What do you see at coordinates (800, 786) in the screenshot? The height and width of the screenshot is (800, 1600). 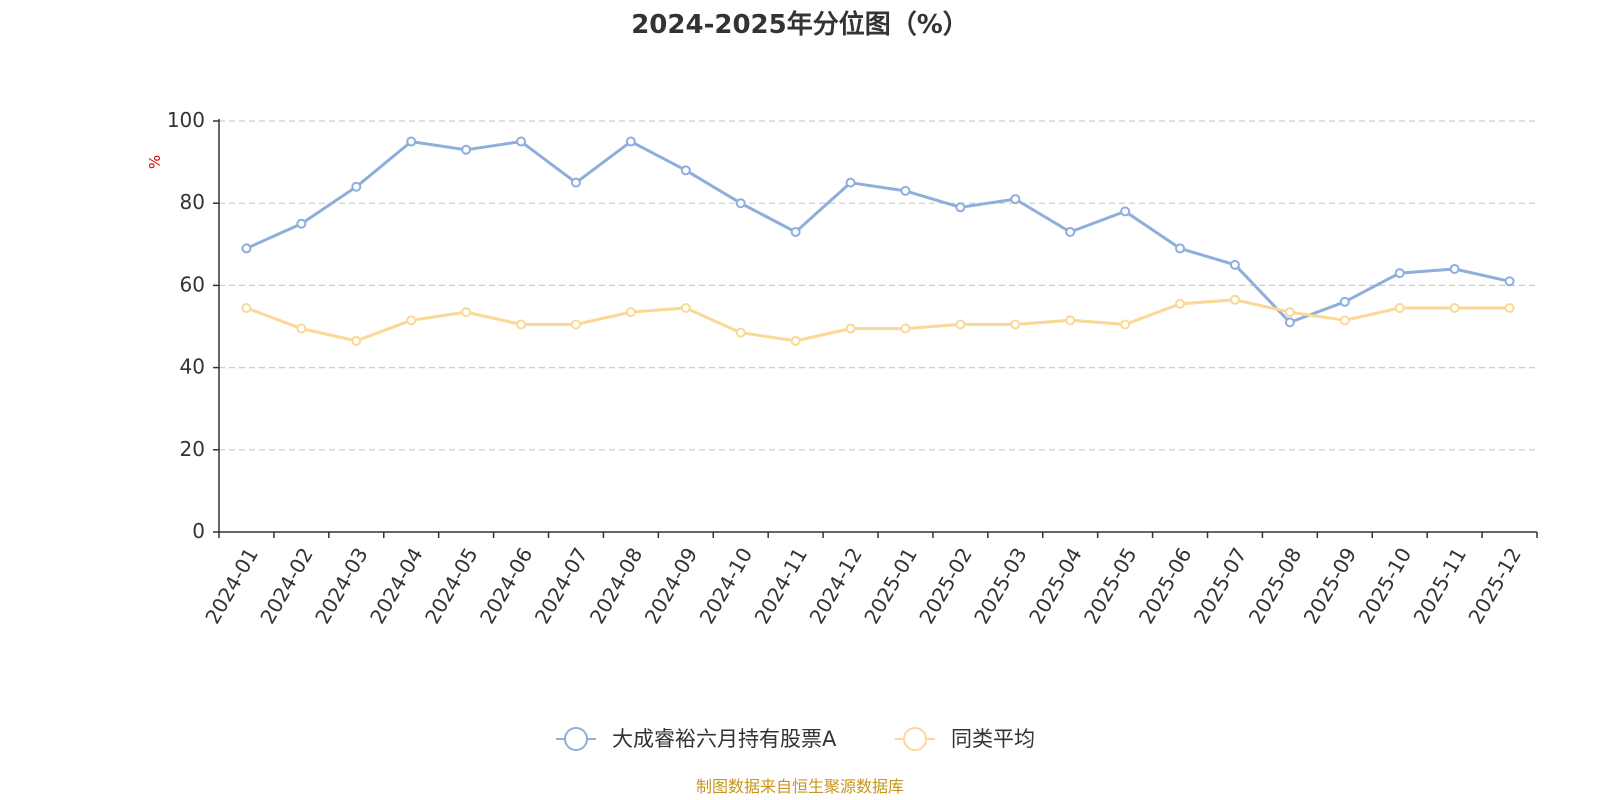 I see `data-source-note: 制图数据来自恒生聚源数据库` at bounding box center [800, 786].